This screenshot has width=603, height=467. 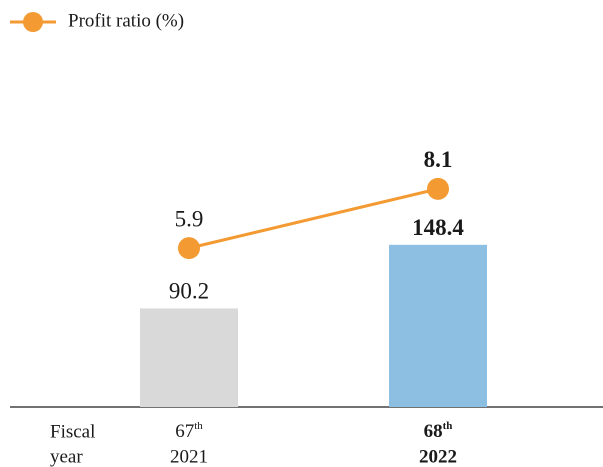 I want to click on legend-label: Profit ratio (%), so click(x=126, y=20).